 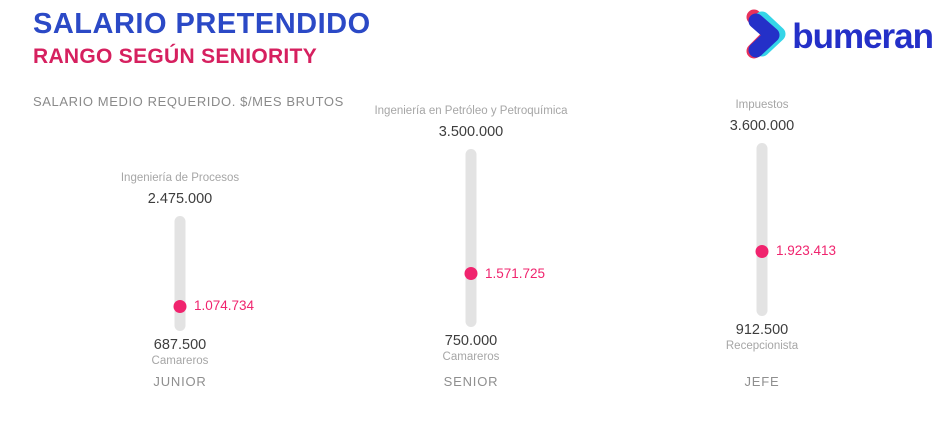 What do you see at coordinates (180, 345) in the screenshot?
I see `min-value: 687.500` at bounding box center [180, 345].